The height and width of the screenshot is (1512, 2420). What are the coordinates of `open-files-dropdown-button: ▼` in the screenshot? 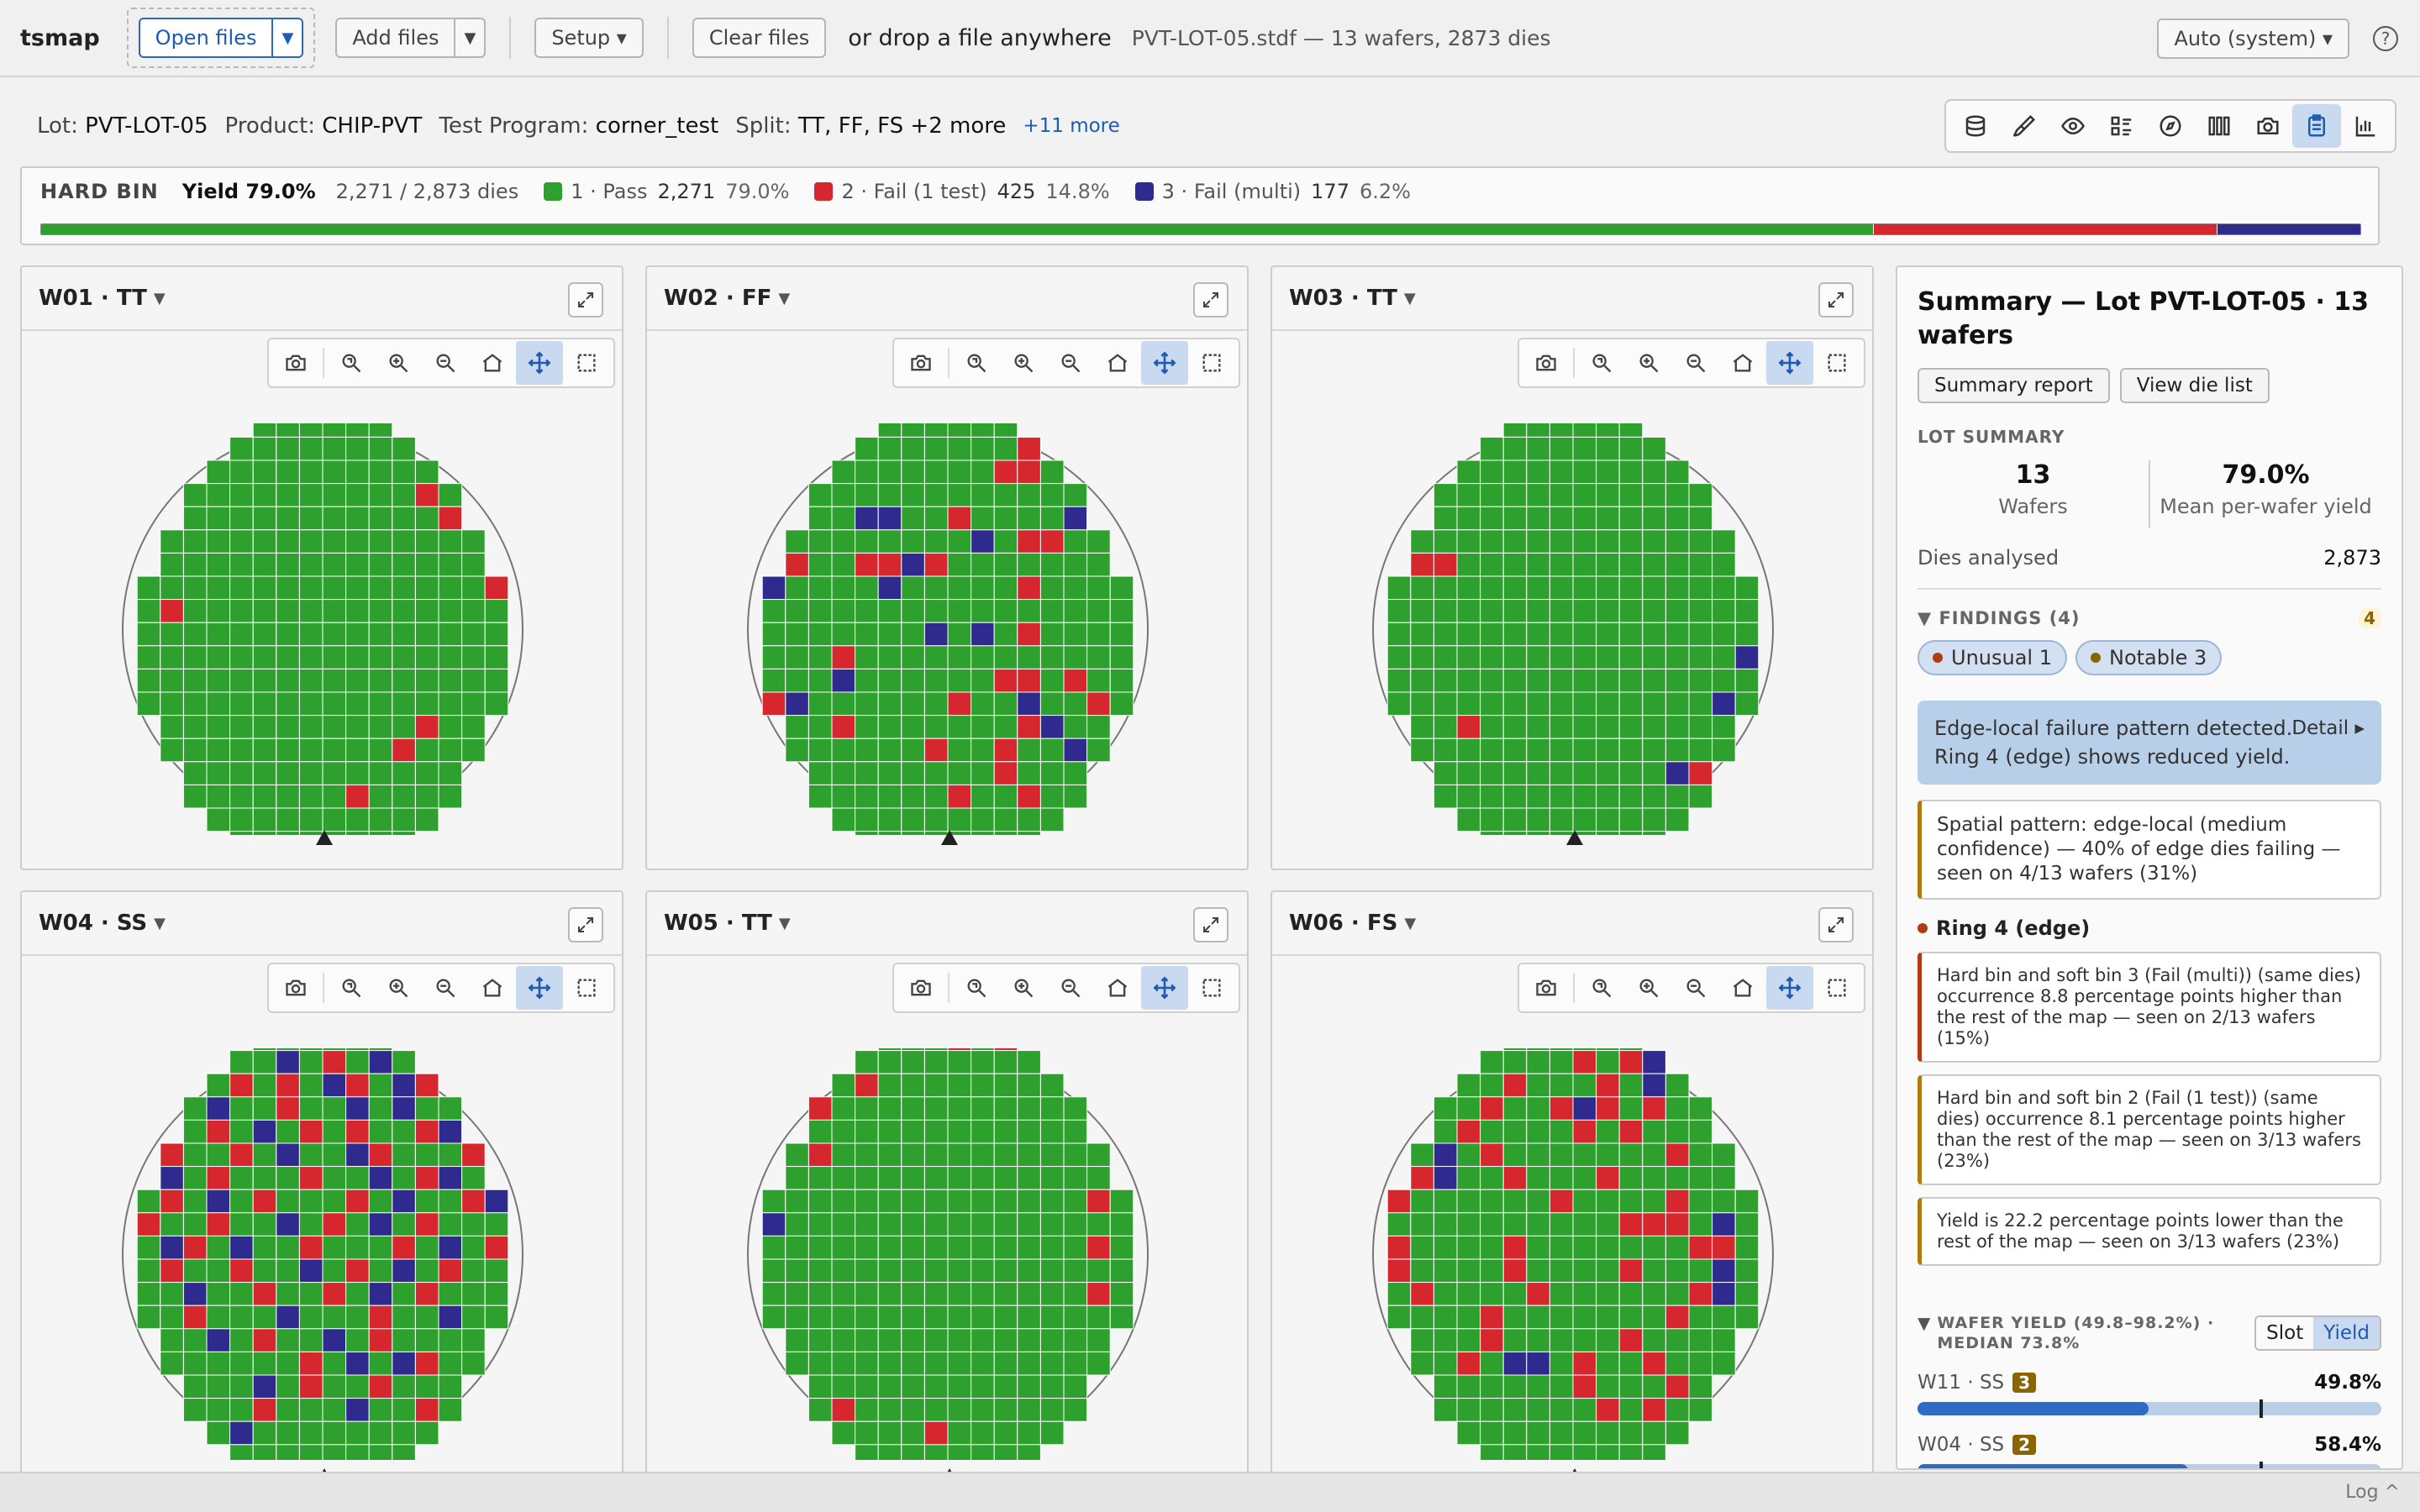 It's located at (288, 38).